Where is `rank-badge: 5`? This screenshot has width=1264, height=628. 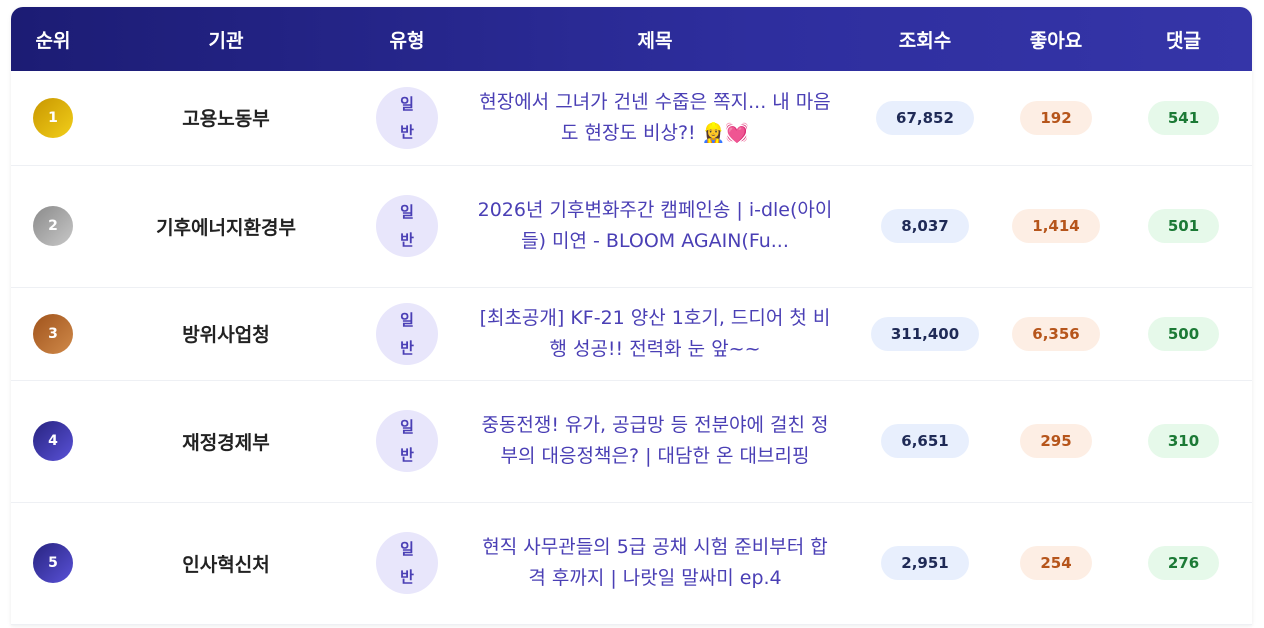 rank-badge: 5 is located at coordinates (53, 563).